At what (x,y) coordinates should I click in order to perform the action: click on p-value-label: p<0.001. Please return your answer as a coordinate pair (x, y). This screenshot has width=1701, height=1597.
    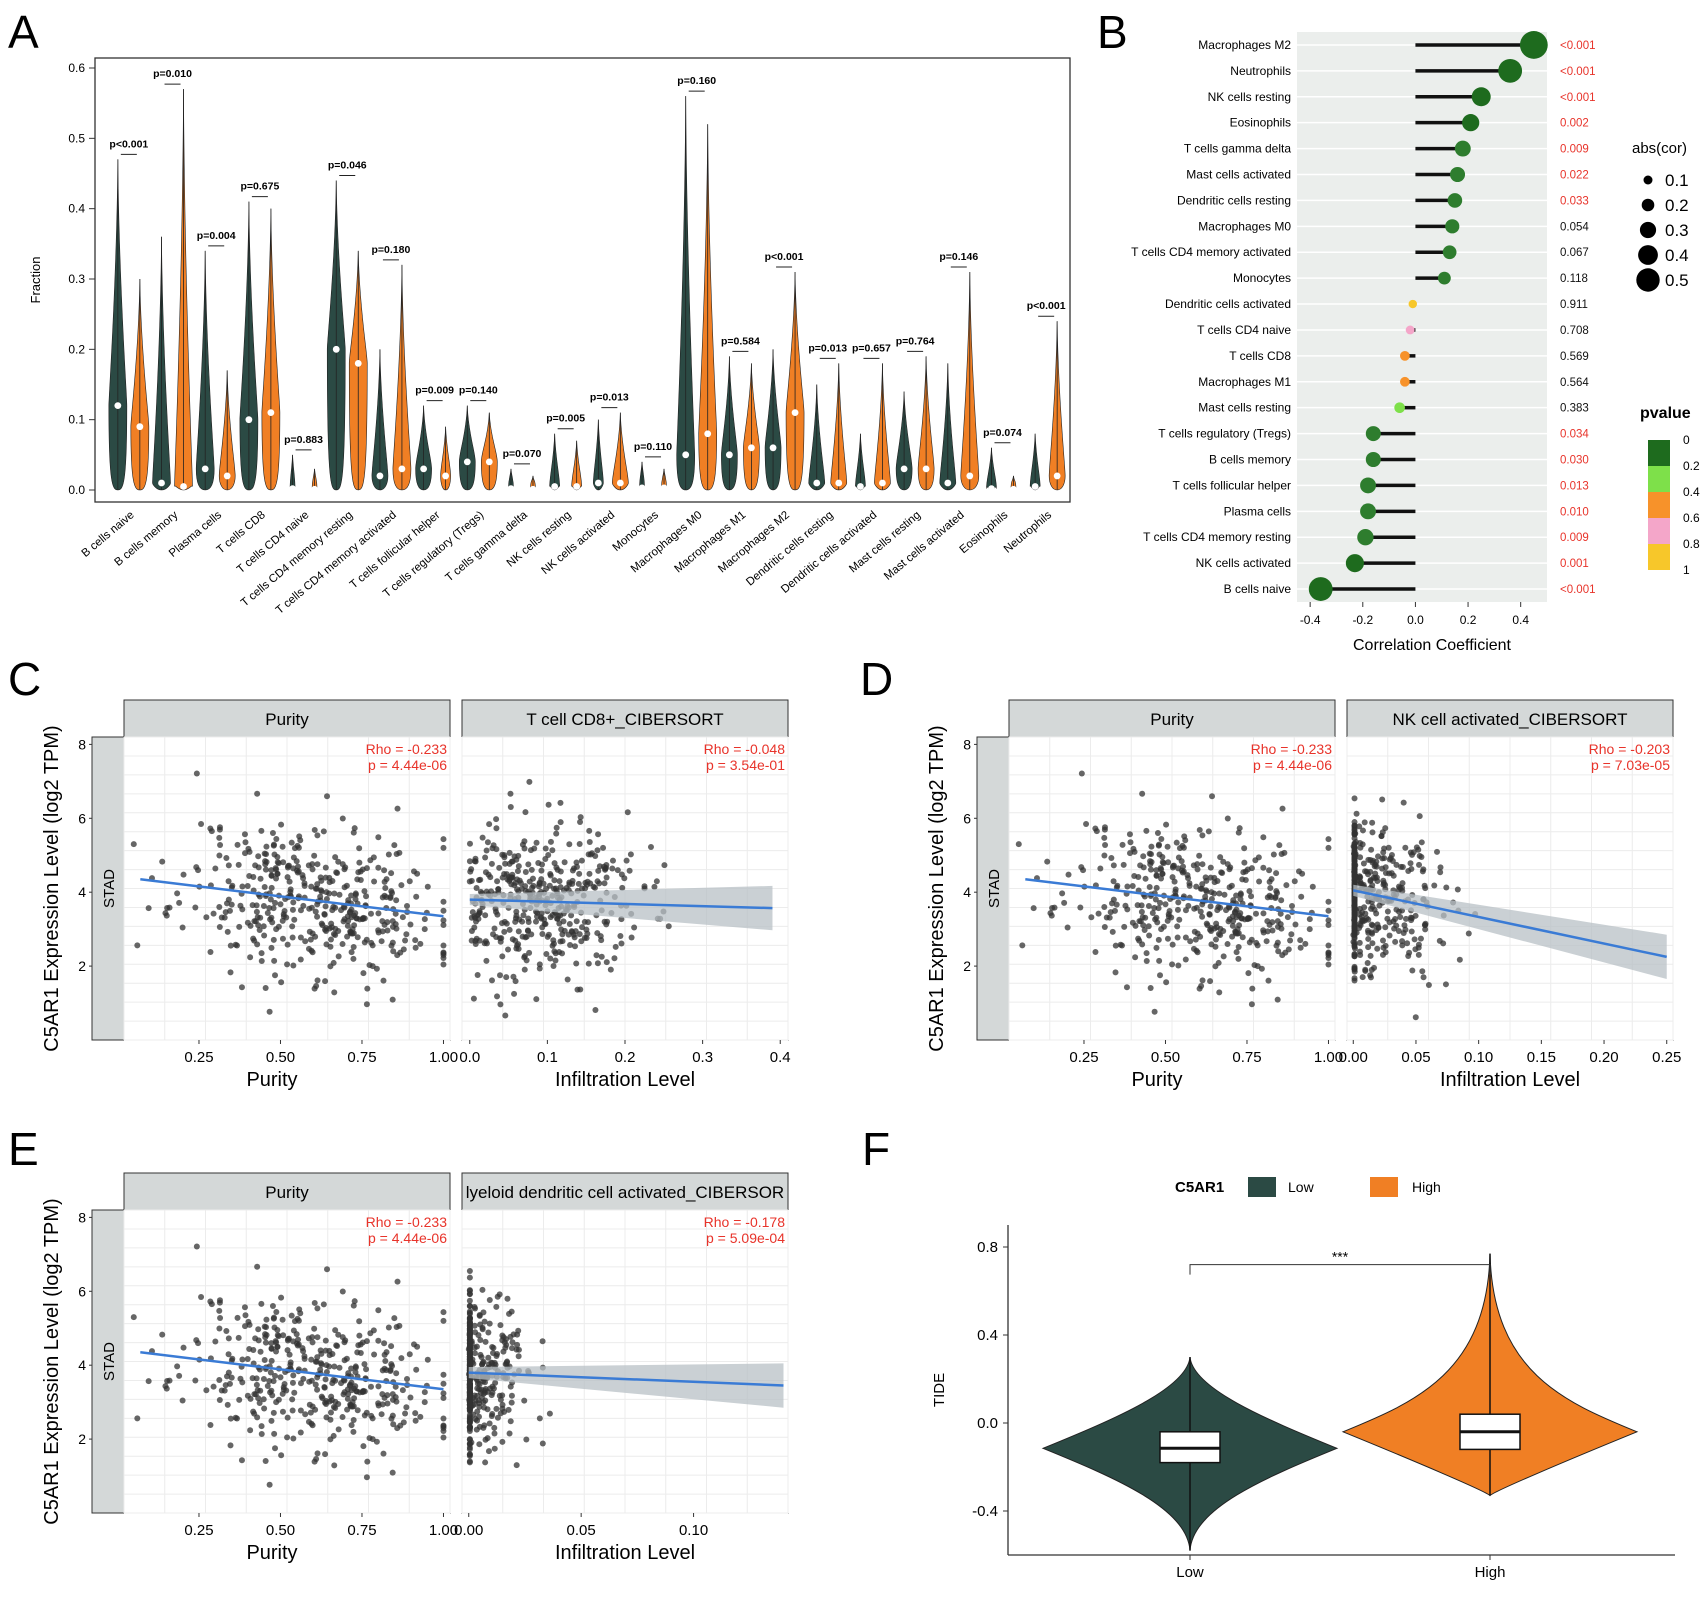
    Looking at the image, I should click on (128, 144).